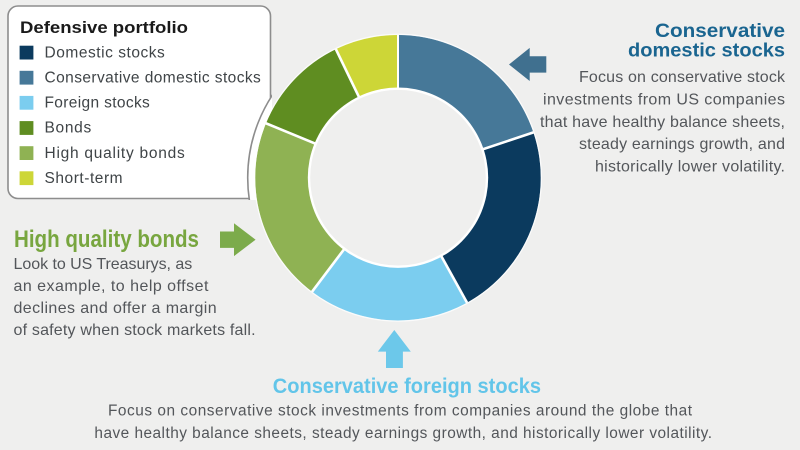 The image size is (800, 450). Describe the element at coordinates (662, 122) in the screenshot. I see `svg-text:that have healthy balance shee: that have healthy balance sheets,` at that location.